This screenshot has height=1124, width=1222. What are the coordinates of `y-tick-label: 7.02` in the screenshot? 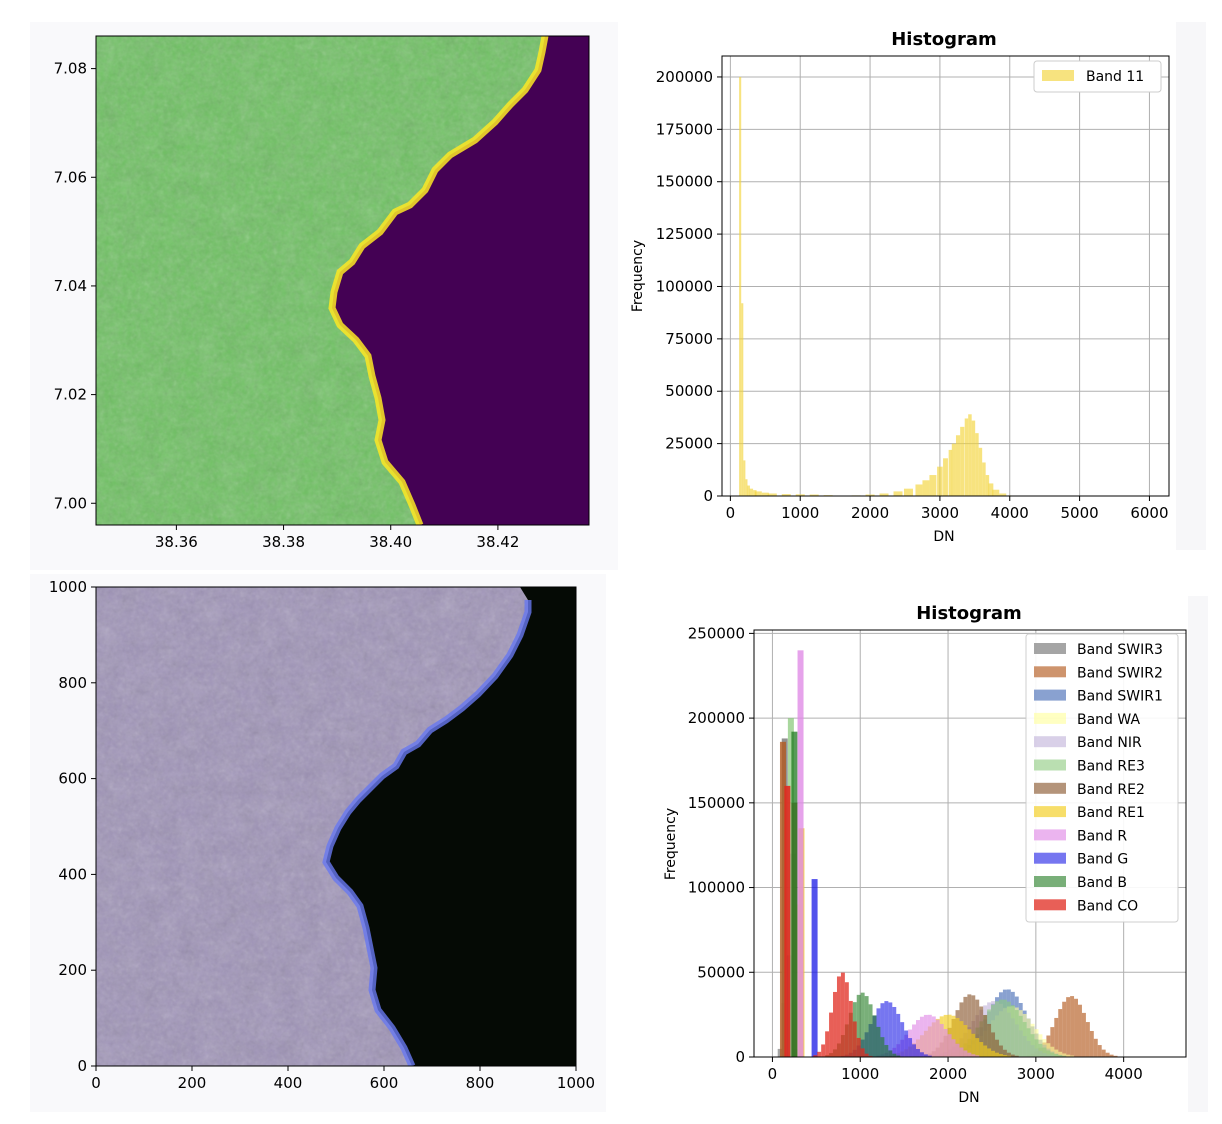 It's located at (70, 395).